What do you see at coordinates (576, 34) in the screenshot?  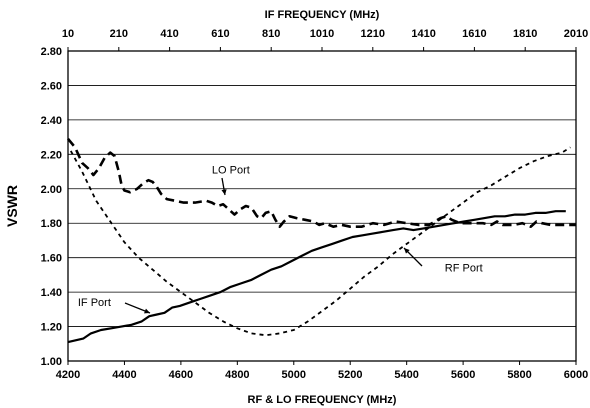 I see `top-x-tick-label: 2010` at bounding box center [576, 34].